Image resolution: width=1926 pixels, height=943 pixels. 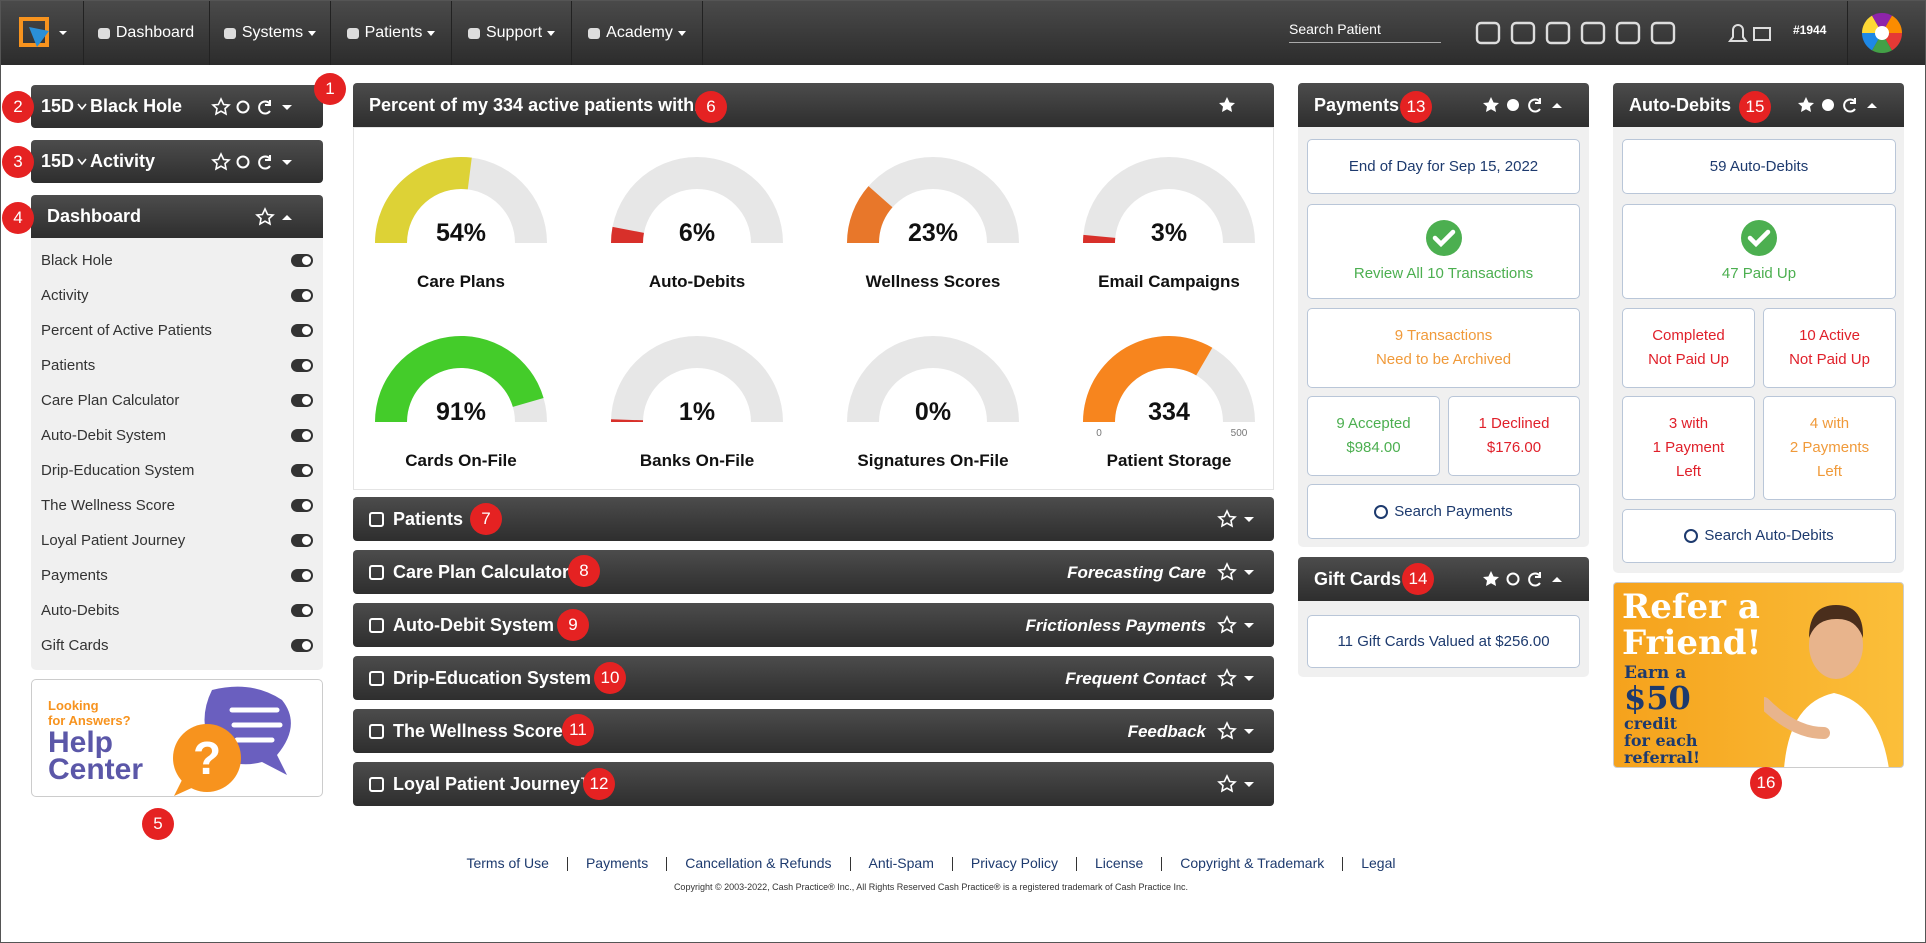 What do you see at coordinates (1373, 436) in the screenshot?
I see `accepted-box: 9 Accepted $984.00` at bounding box center [1373, 436].